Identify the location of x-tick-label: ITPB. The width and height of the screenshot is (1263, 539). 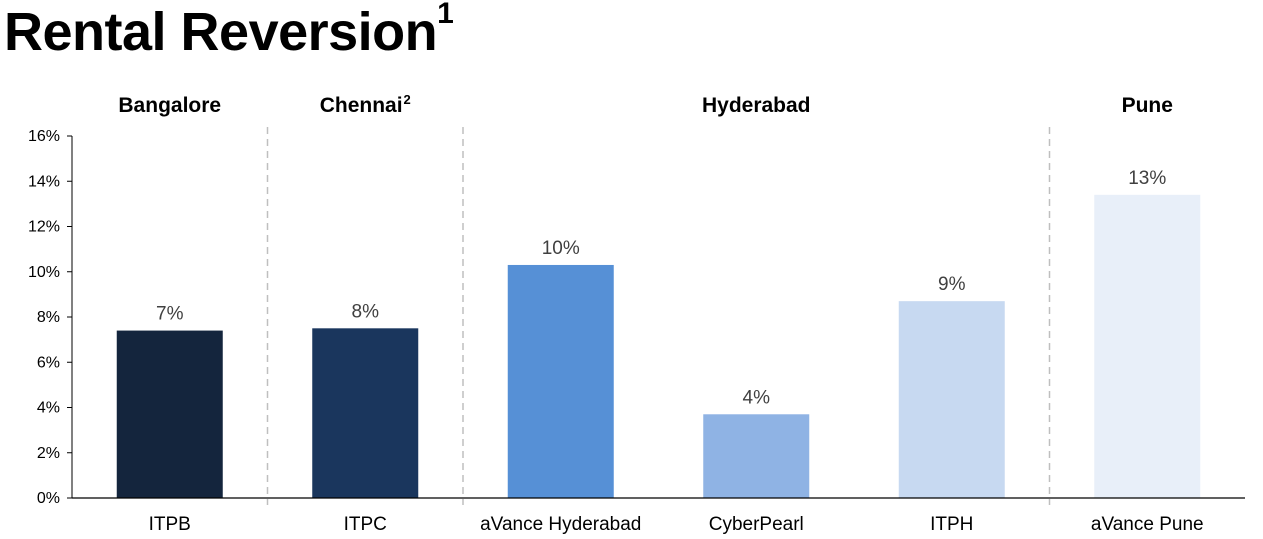
(170, 524).